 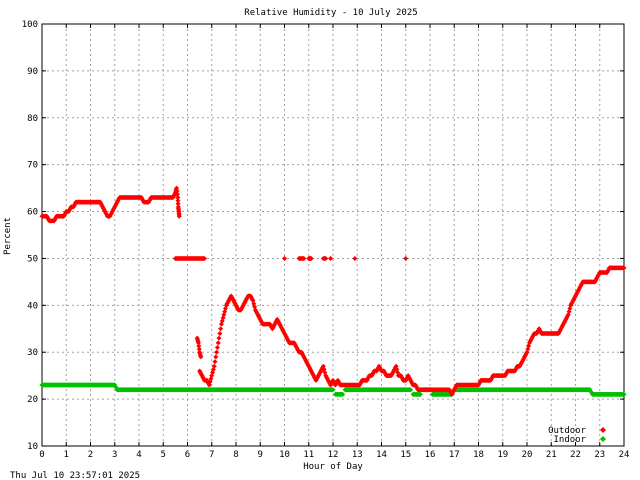 What do you see at coordinates (333, 467) in the screenshot?
I see `x-axis-label: Hour of Day` at bounding box center [333, 467].